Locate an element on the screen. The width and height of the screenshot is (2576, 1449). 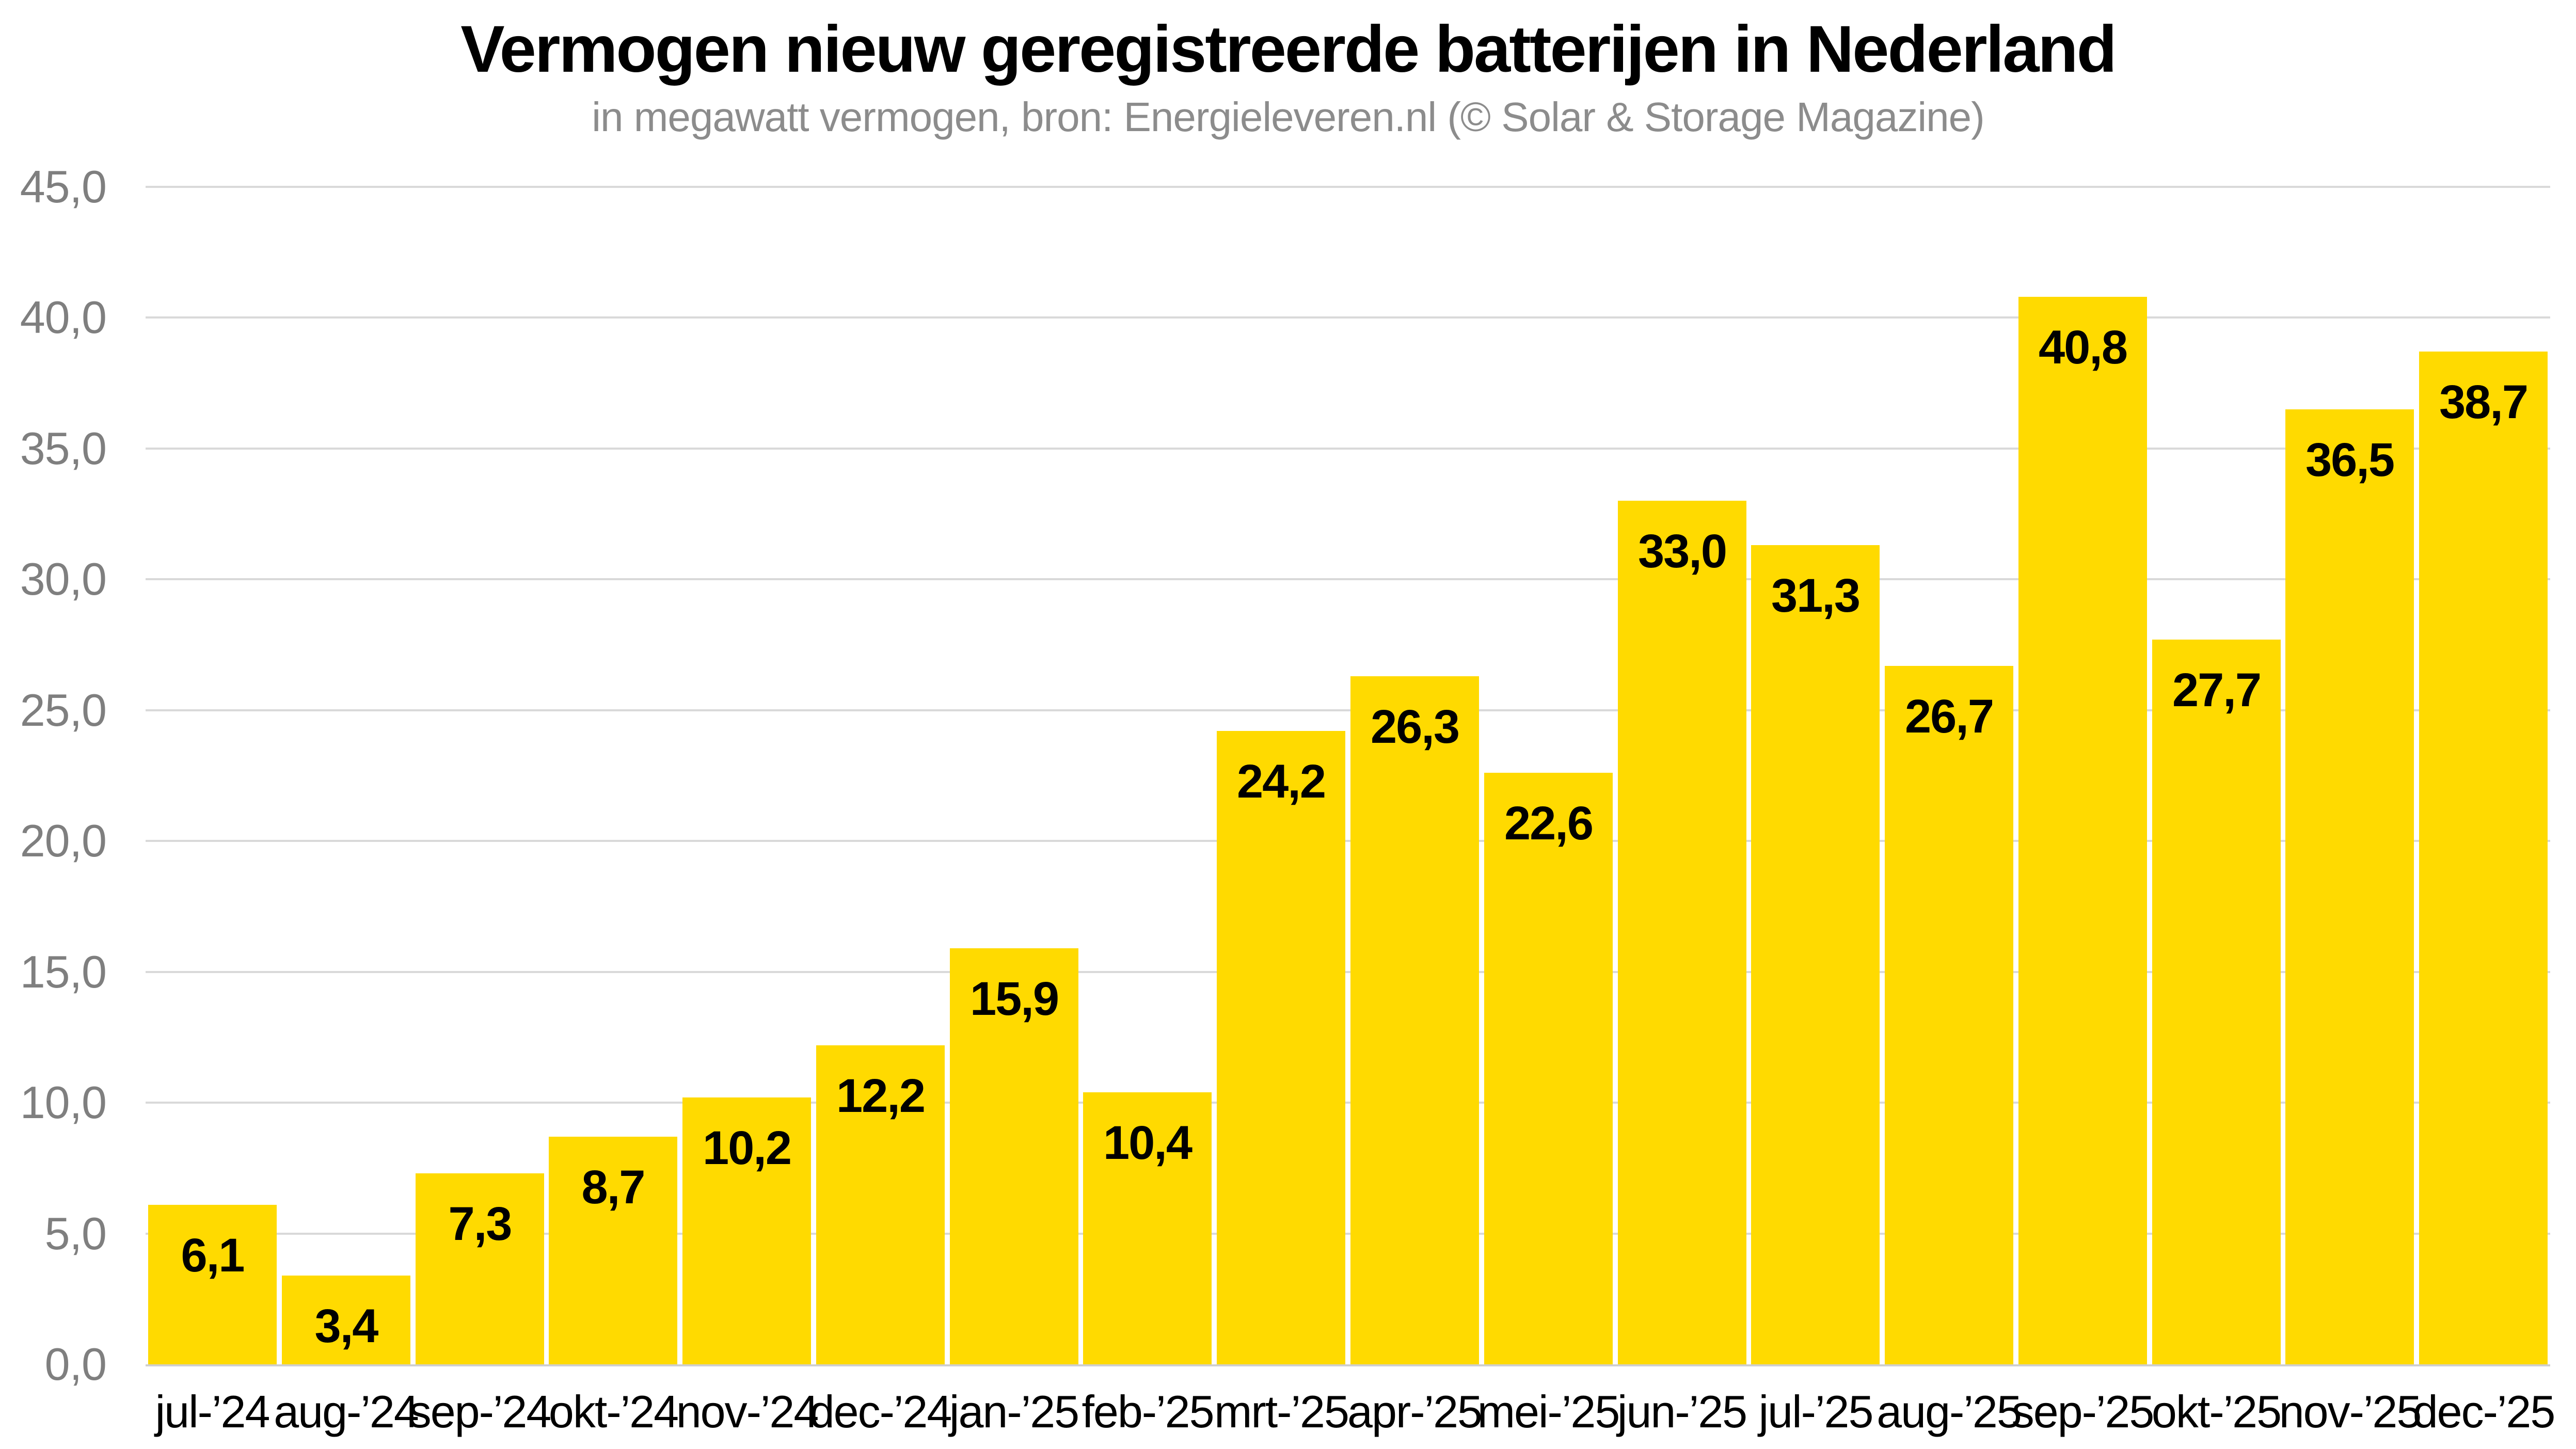
y-axis-tick-label: 25,0 is located at coordinates (63, 710).